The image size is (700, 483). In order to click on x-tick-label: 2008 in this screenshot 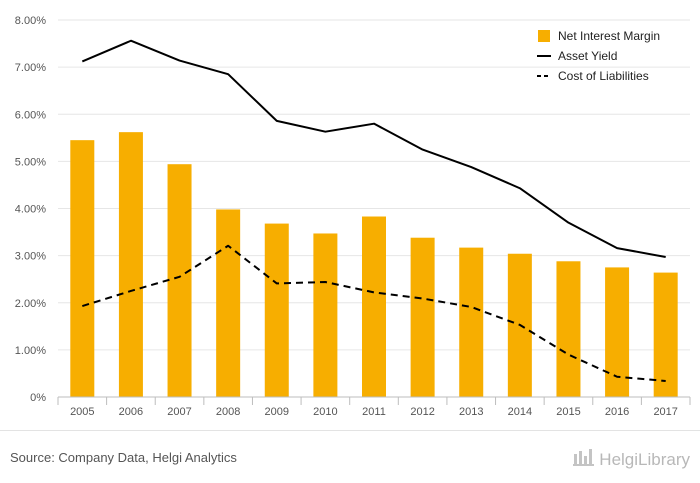, I will do `click(228, 412)`.